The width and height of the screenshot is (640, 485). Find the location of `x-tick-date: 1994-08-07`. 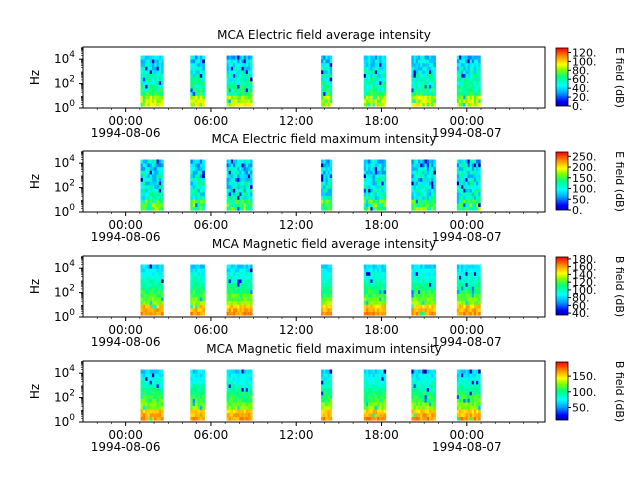

x-tick-date: 1994-08-07 is located at coordinates (467, 237).